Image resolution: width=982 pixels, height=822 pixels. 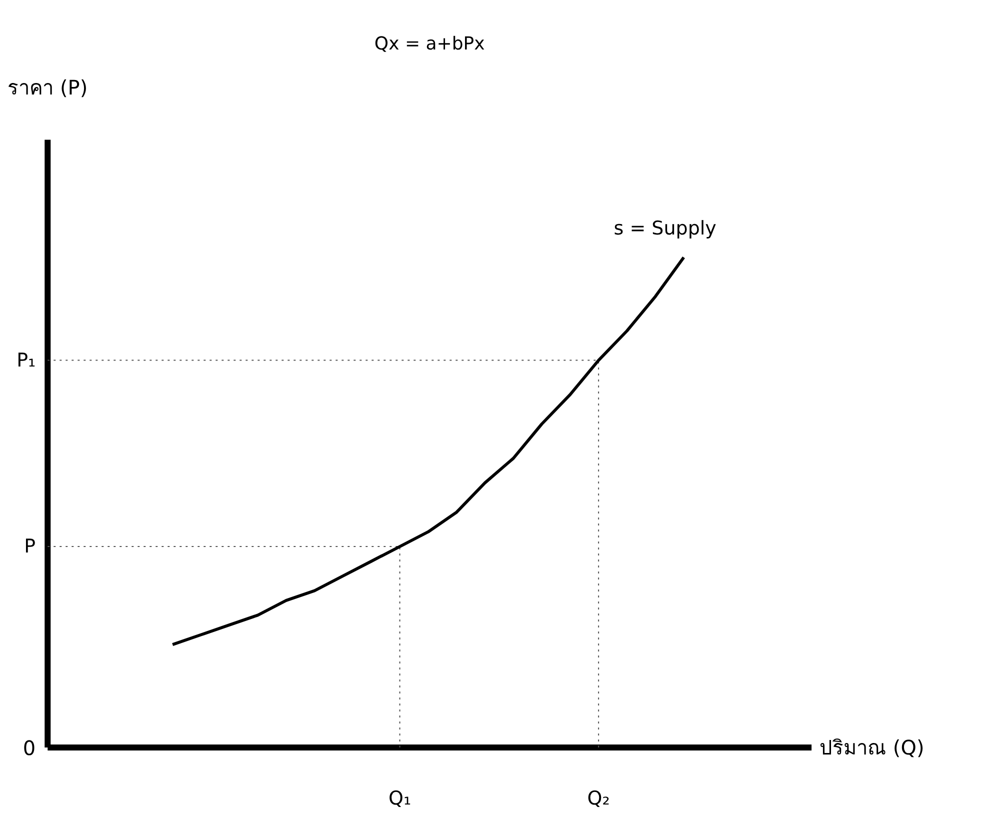 What do you see at coordinates (872, 748) in the screenshot?
I see `text: ปริมาณ (Q)` at bounding box center [872, 748].